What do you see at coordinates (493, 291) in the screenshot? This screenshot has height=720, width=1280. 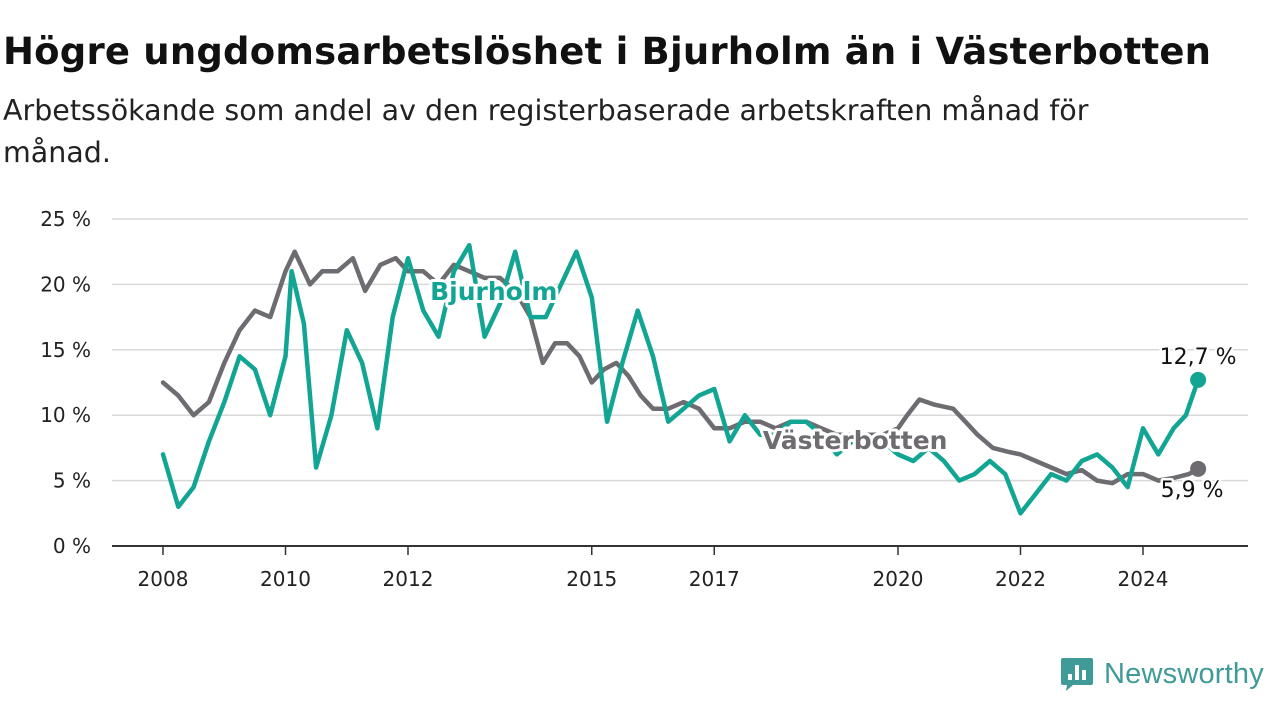 I see `series-label-bjurholm: Bjurholm` at bounding box center [493, 291].